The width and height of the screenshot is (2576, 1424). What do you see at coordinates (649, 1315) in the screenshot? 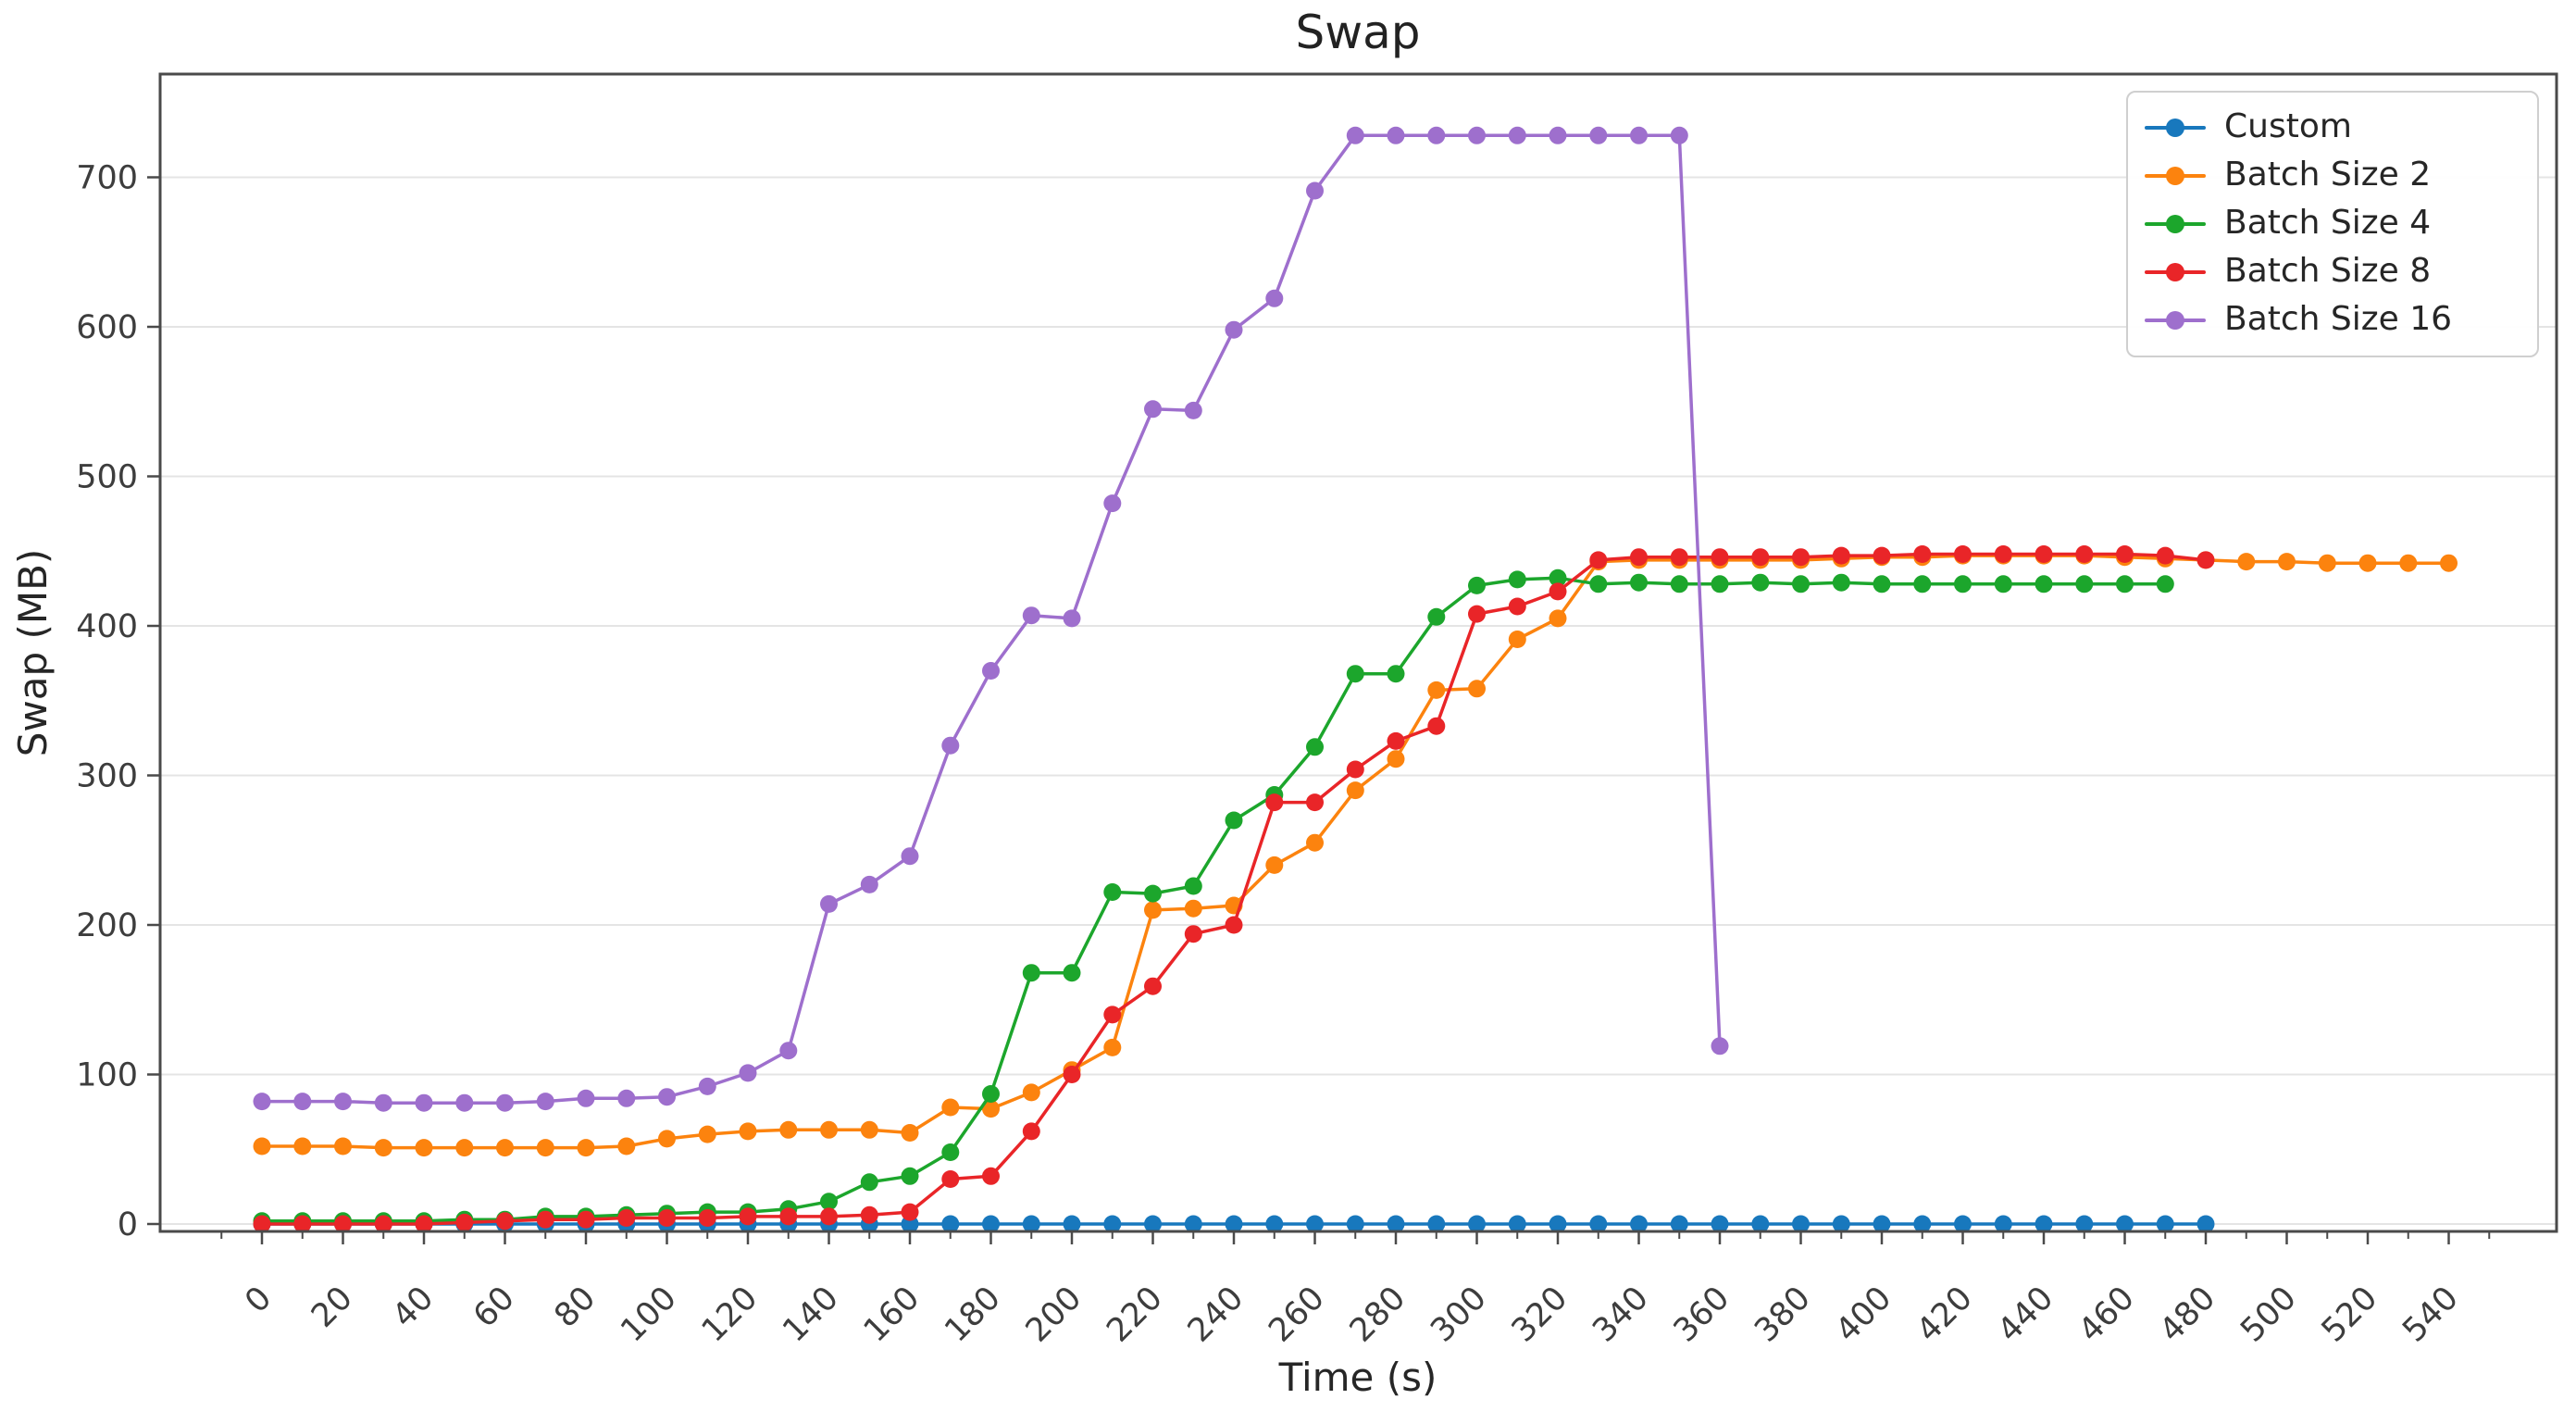
I see `x-tick-label-100: 100` at bounding box center [649, 1315].